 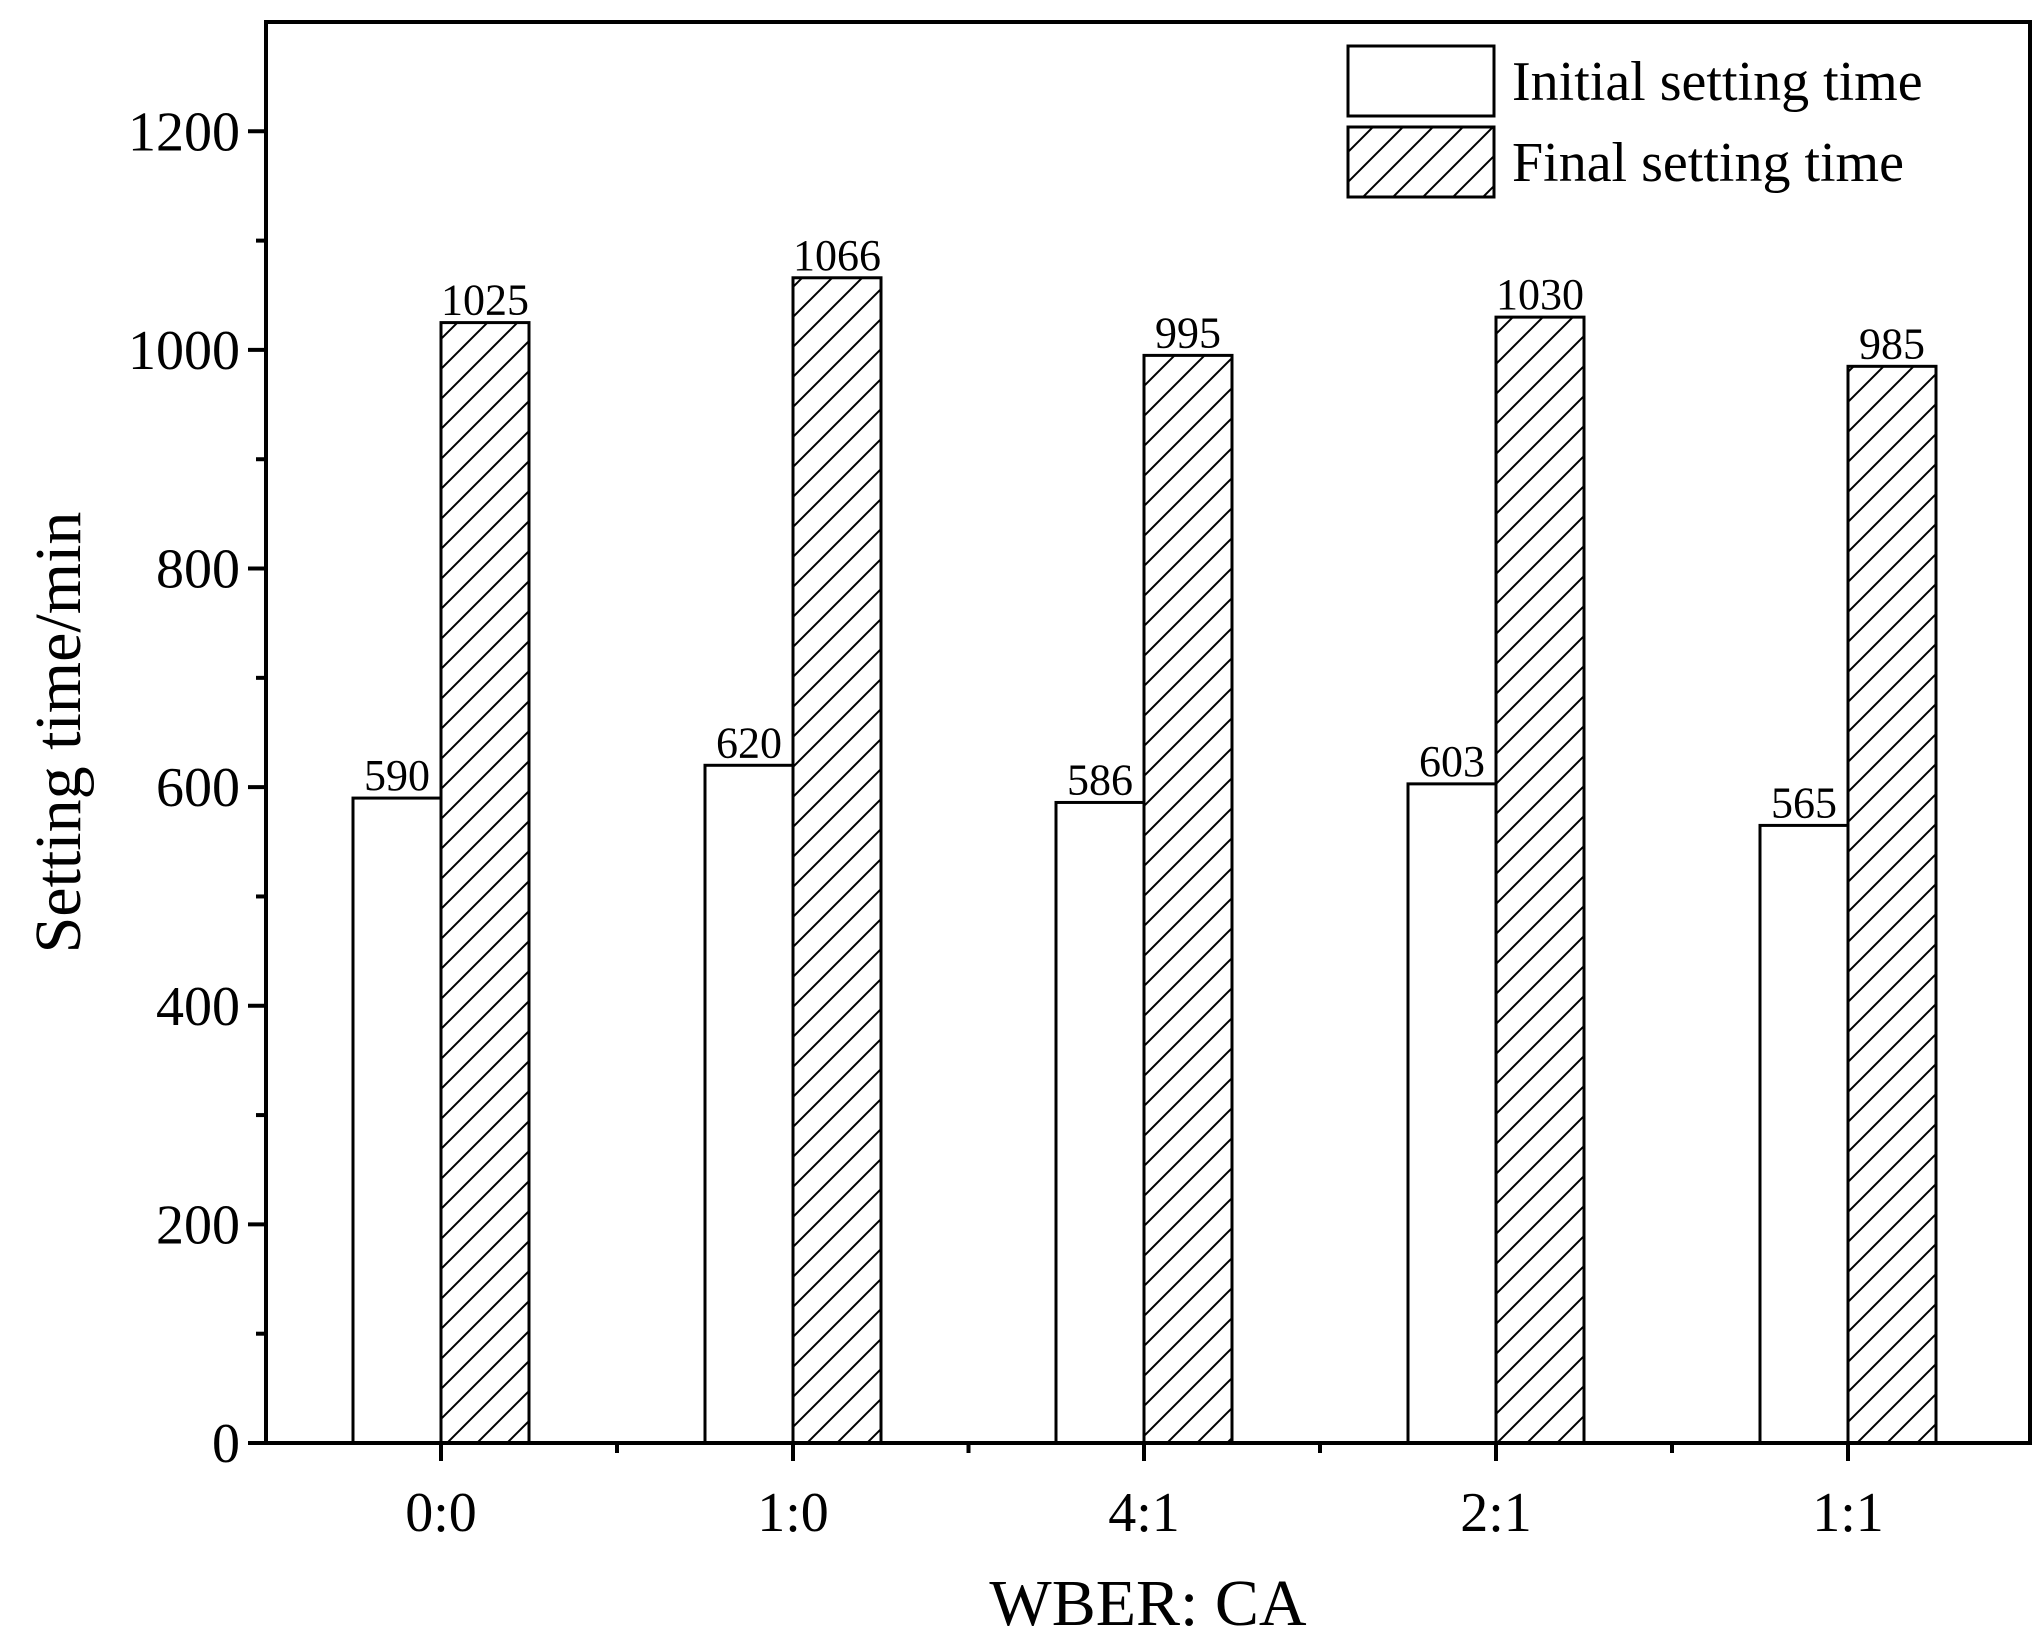 I want to click on data-label-initial-2: 586, so click(x=1100, y=779).